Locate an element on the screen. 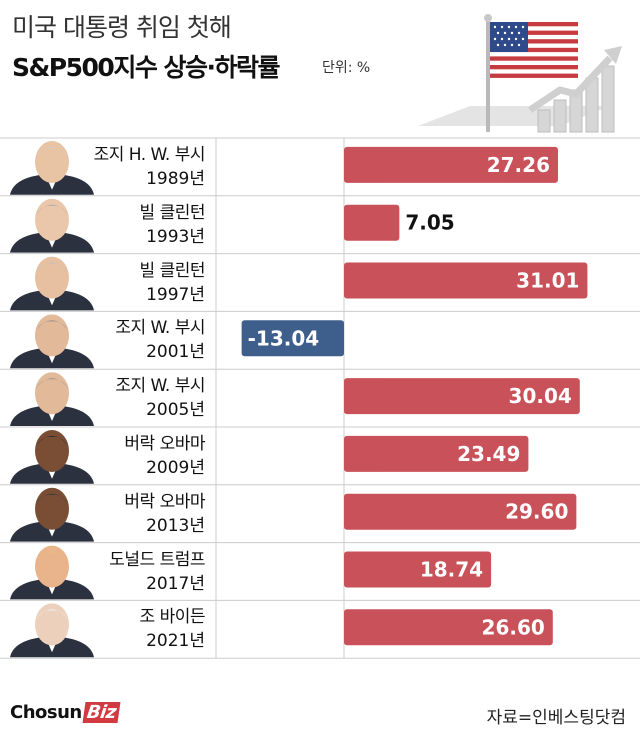 This screenshot has height=746, width=640. value-label: 26.60 is located at coordinates (513, 627).